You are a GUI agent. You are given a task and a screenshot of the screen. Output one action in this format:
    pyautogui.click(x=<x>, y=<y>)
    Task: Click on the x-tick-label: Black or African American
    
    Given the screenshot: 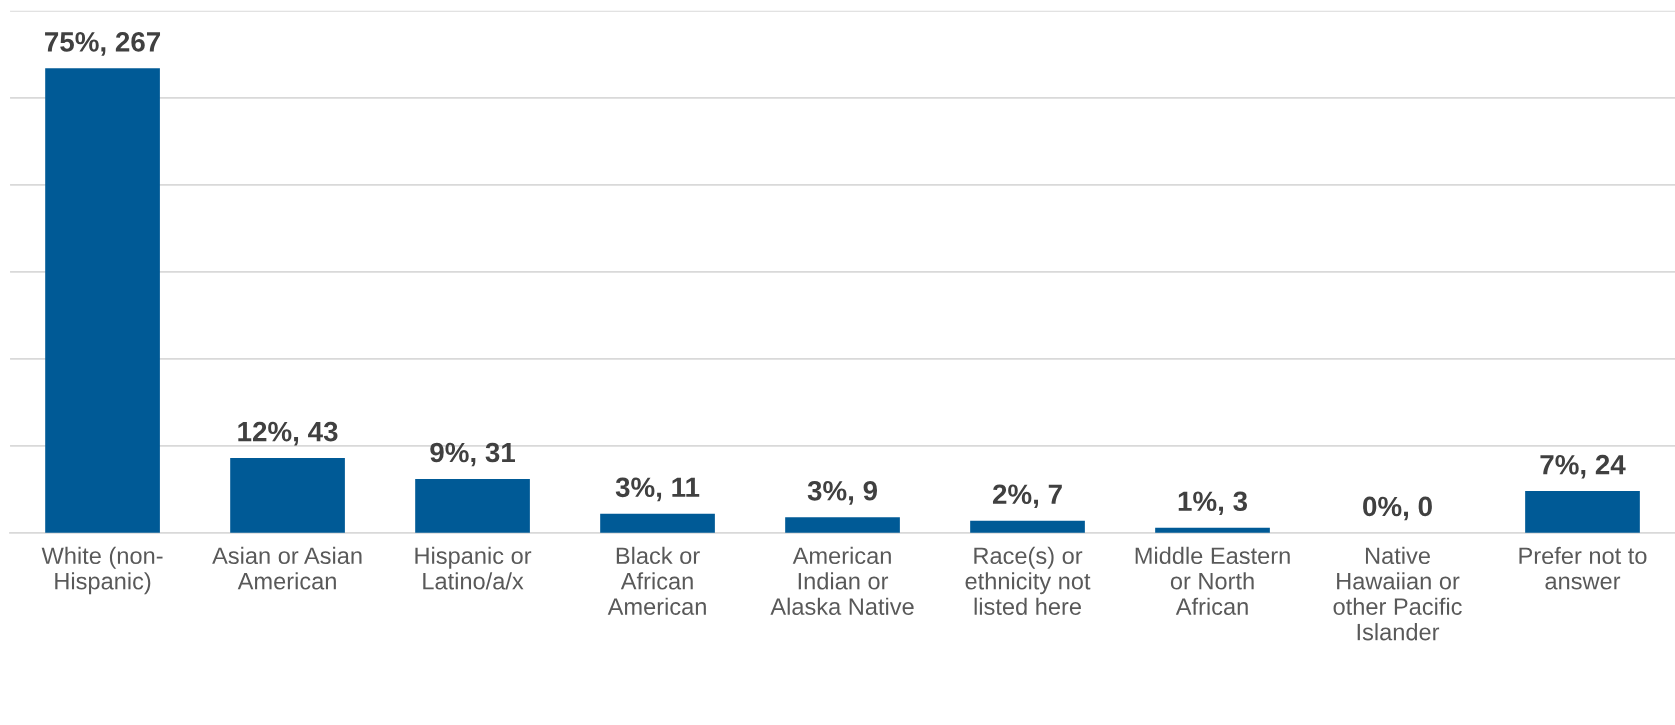 What is the action you would take?
    pyautogui.click(x=656, y=580)
    